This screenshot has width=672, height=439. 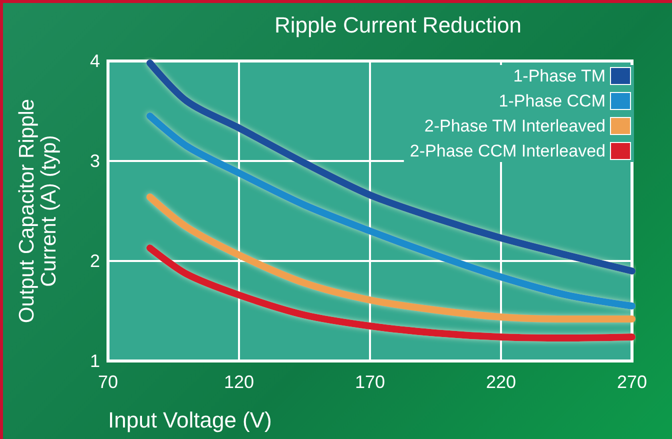 I want to click on legend-label: 1-Phase TM, so click(x=559, y=76).